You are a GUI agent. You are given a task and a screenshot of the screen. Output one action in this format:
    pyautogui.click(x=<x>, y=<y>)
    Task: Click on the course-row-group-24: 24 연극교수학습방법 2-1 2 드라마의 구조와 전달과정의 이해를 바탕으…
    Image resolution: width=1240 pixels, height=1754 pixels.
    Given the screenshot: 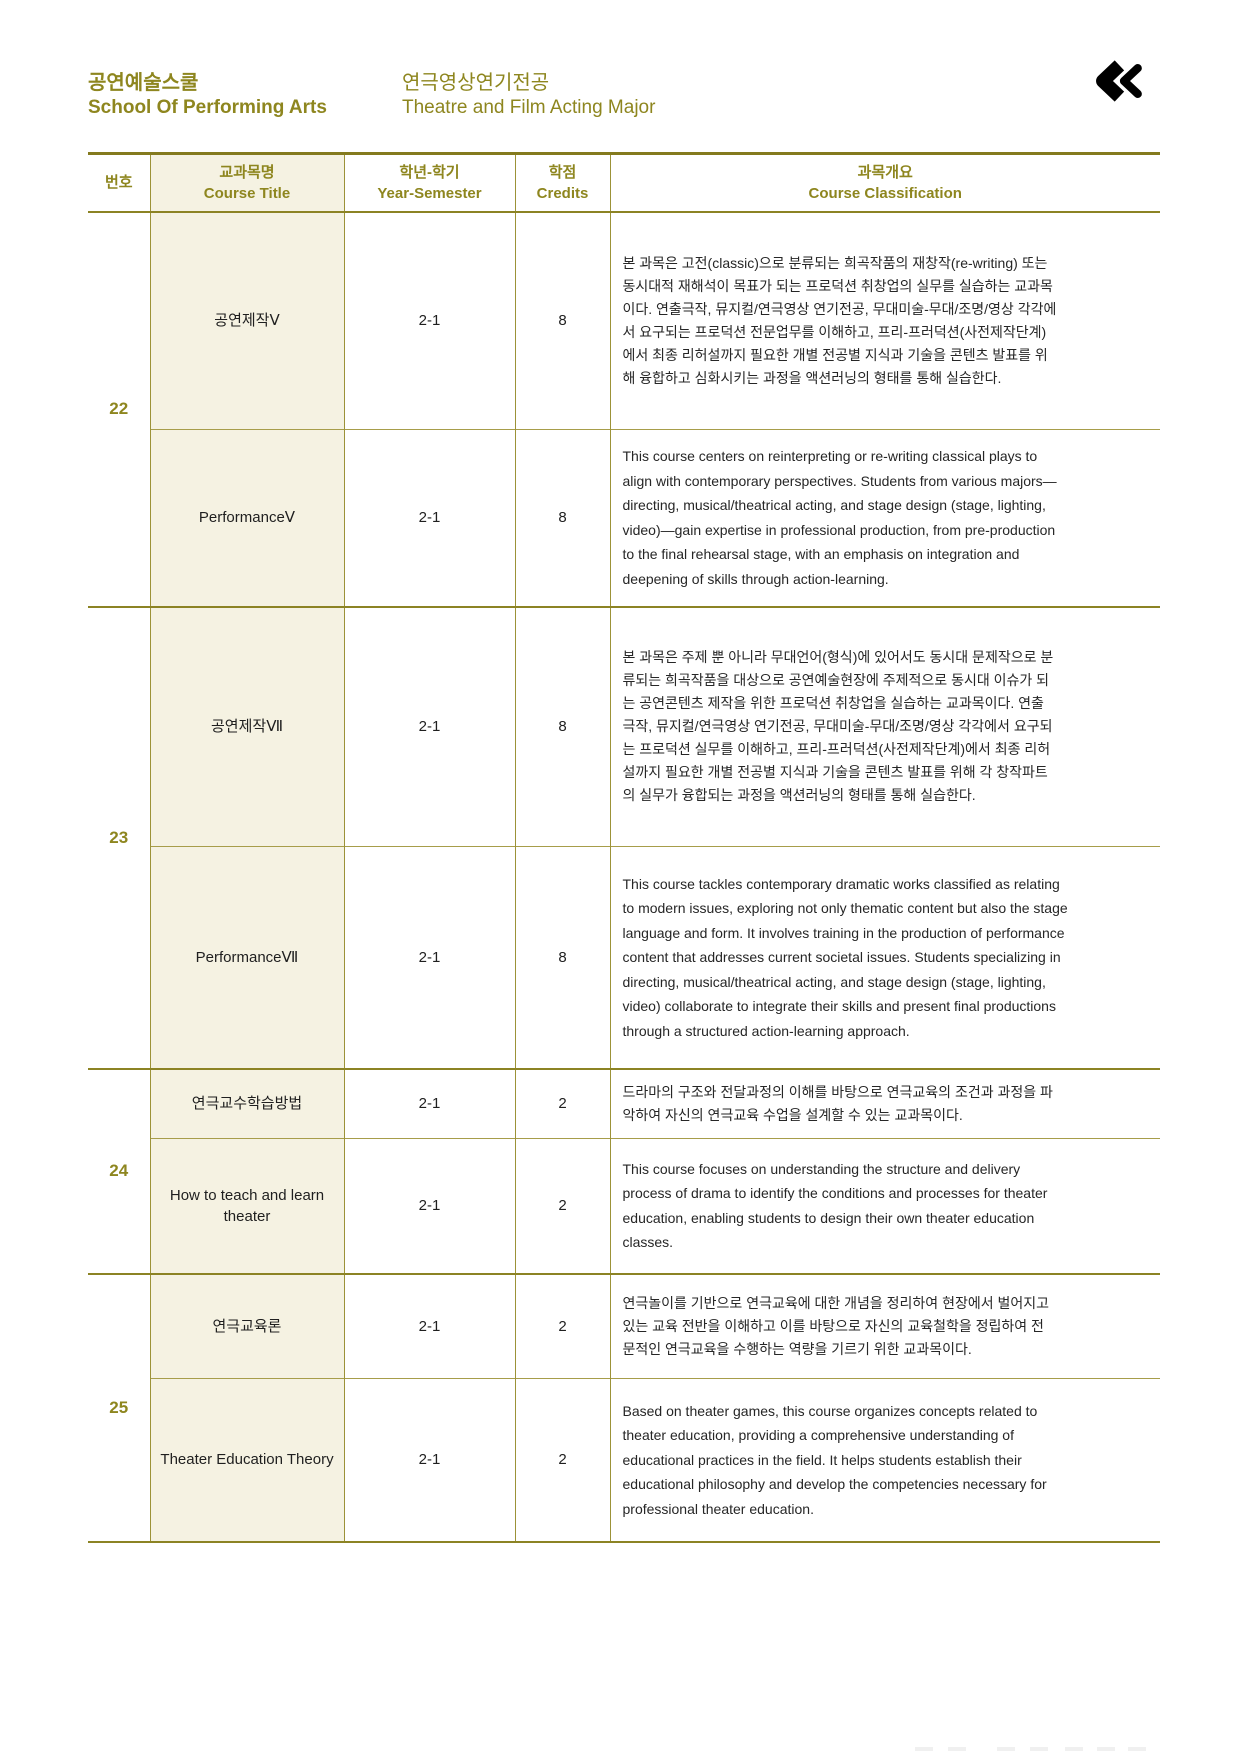 What is the action you would take?
    pyautogui.click(x=624, y=1170)
    